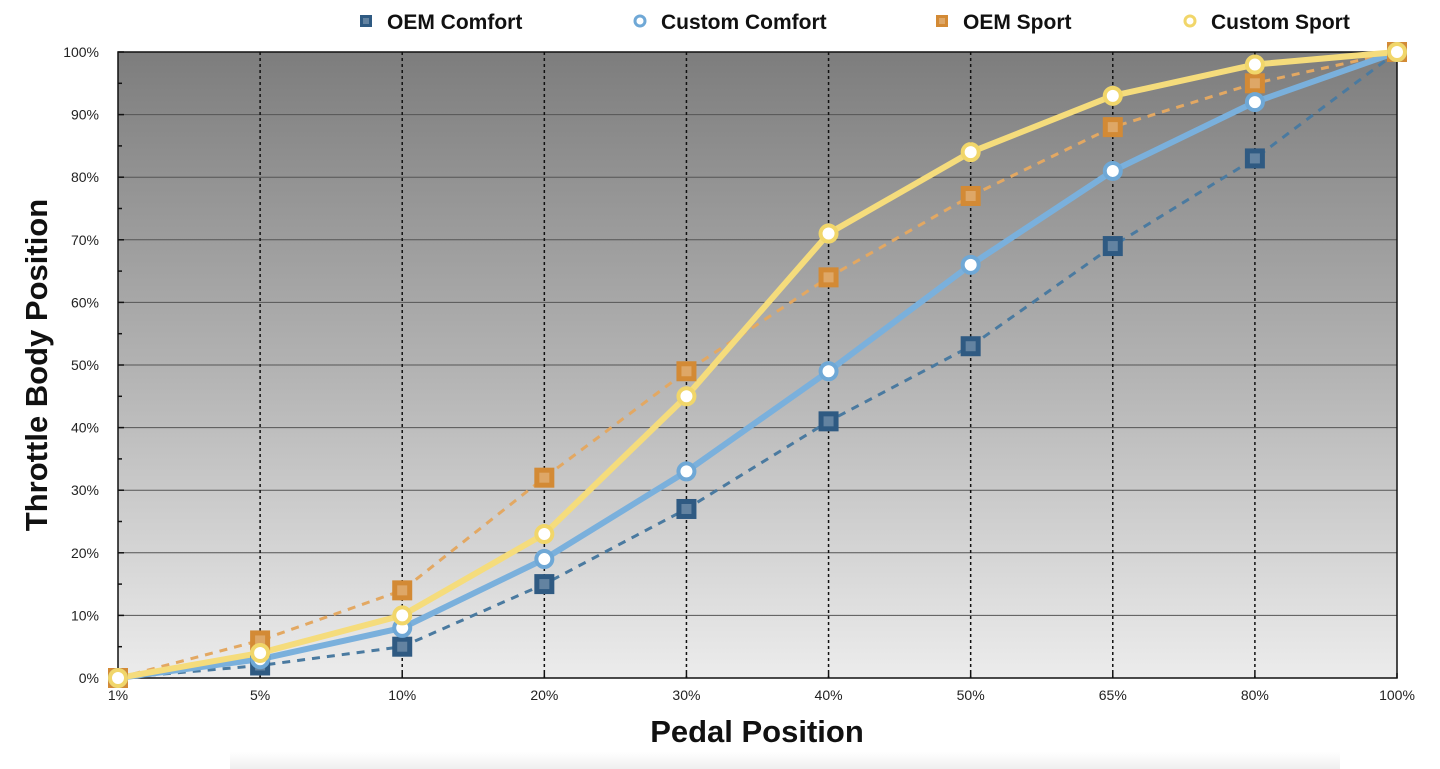 The image size is (1440, 769). I want to click on x-tick-label: 10%, so click(402, 695).